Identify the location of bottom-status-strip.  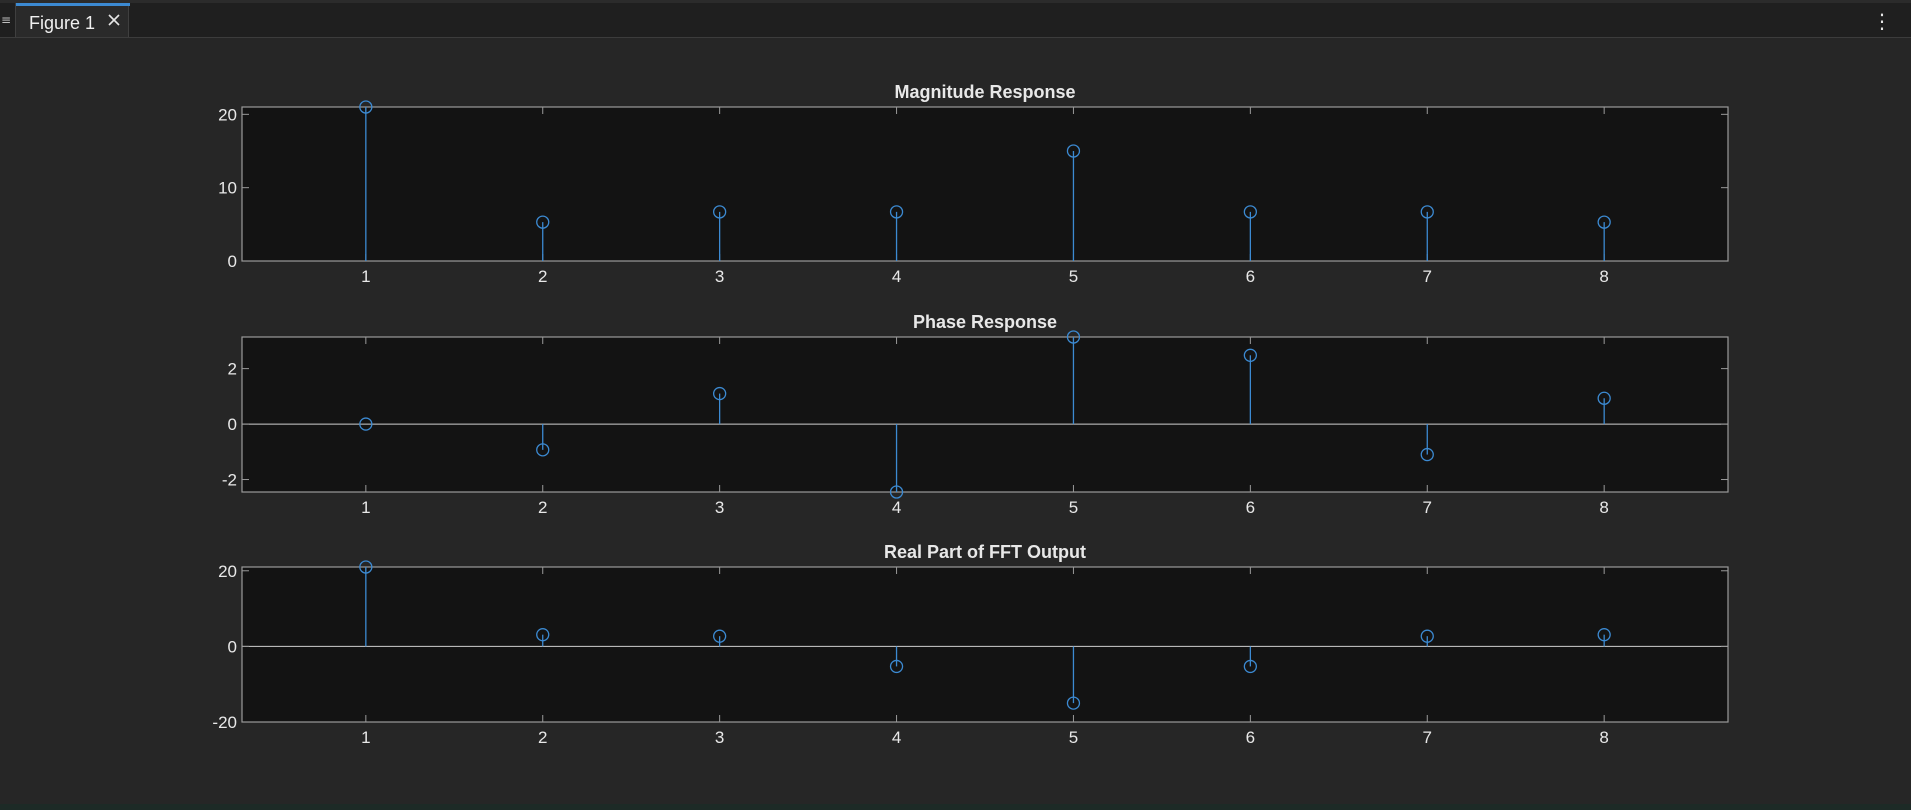
(955, 807).